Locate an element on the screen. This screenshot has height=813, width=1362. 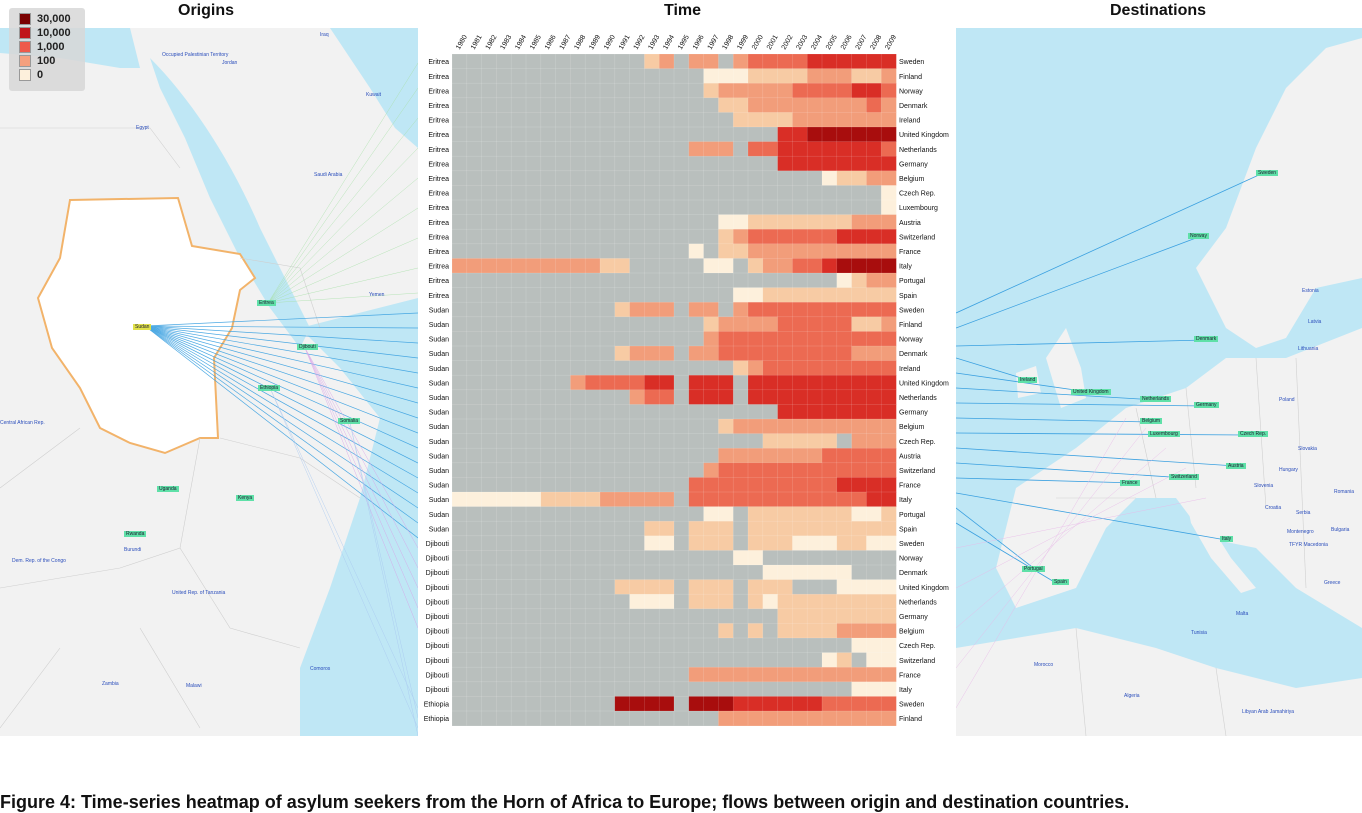
map-label-burundi: Burundi is located at coordinates (133, 550).